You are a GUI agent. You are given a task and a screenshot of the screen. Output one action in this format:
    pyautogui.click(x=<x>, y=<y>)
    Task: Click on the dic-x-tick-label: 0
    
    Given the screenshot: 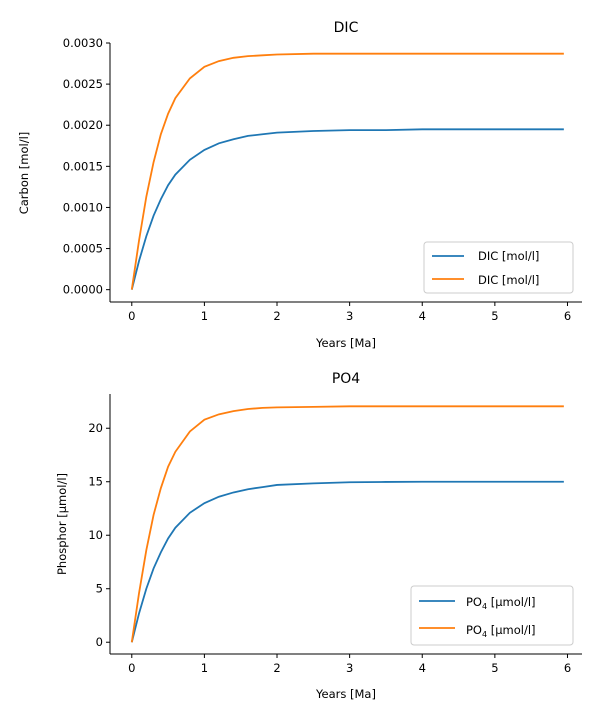 What is the action you would take?
    pyautogui.click(x=131, y=316)
    